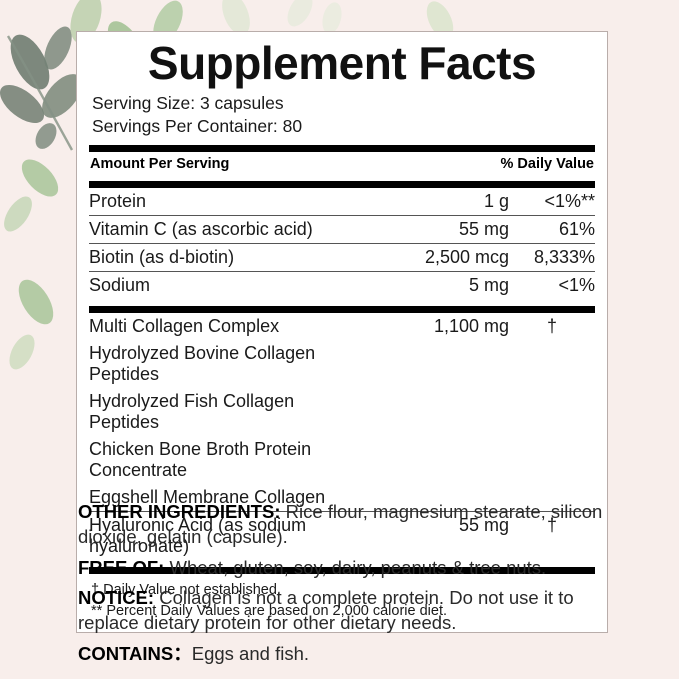  I want to click on nutrient-name: Sodium, so click(120, 284).